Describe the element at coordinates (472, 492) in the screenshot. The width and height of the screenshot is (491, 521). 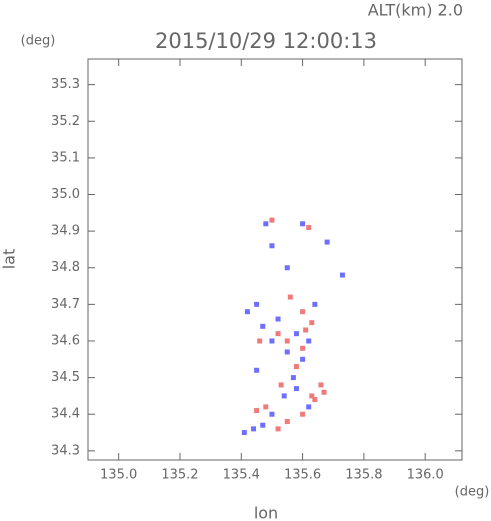
I see `x-unit: (deg)` at that location.